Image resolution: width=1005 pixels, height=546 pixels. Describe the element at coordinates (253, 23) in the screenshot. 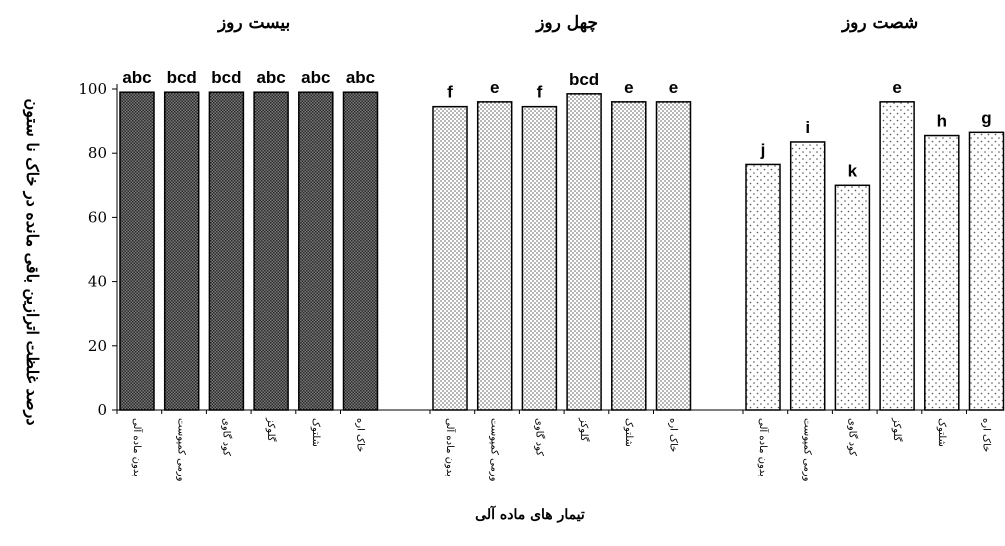

I see `group-title: بیست روز` at that location.